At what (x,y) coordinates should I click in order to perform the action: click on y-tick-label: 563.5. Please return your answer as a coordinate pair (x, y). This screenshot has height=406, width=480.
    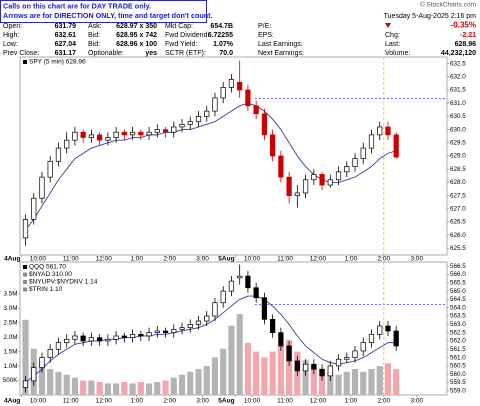
    Looking at the image, I should click on (458, 316).